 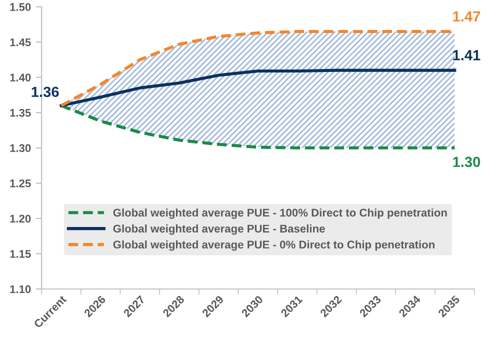 I want to click on y-tick-label: 1.10, so click(x=20, y=289).